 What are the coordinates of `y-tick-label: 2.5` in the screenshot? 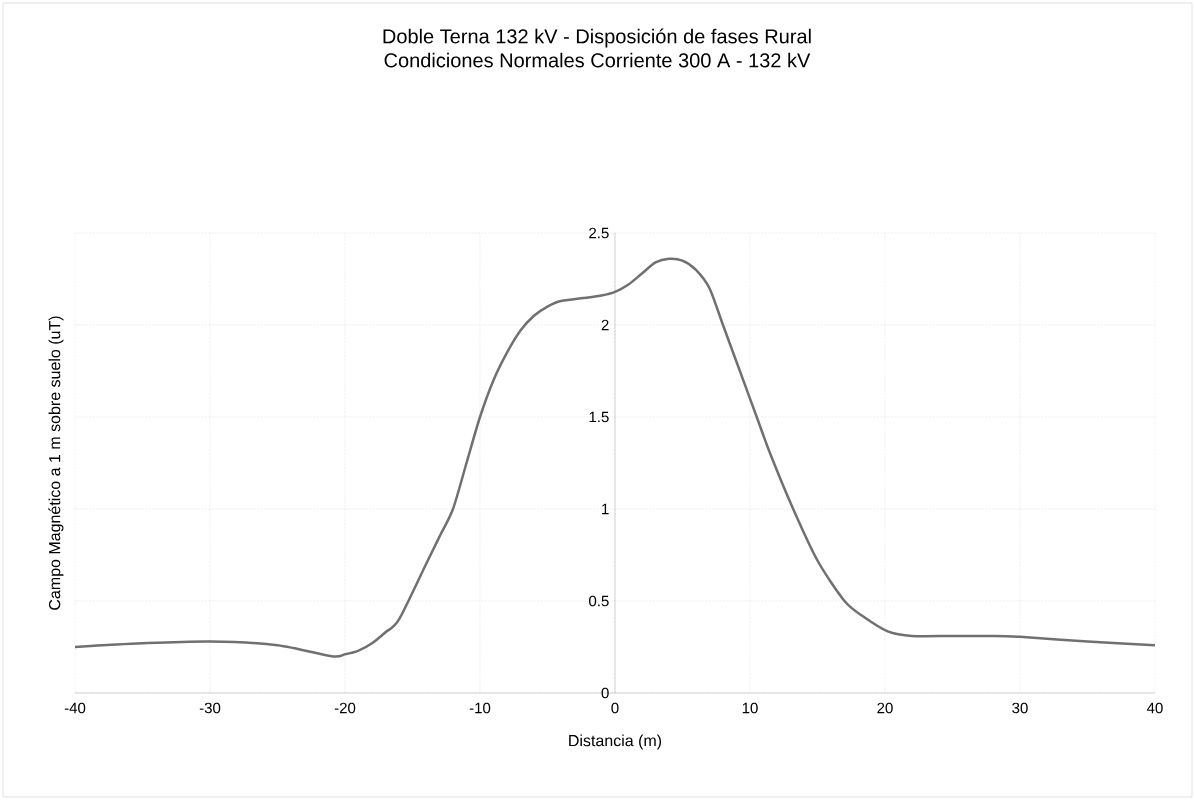 It's located at (599, 233).